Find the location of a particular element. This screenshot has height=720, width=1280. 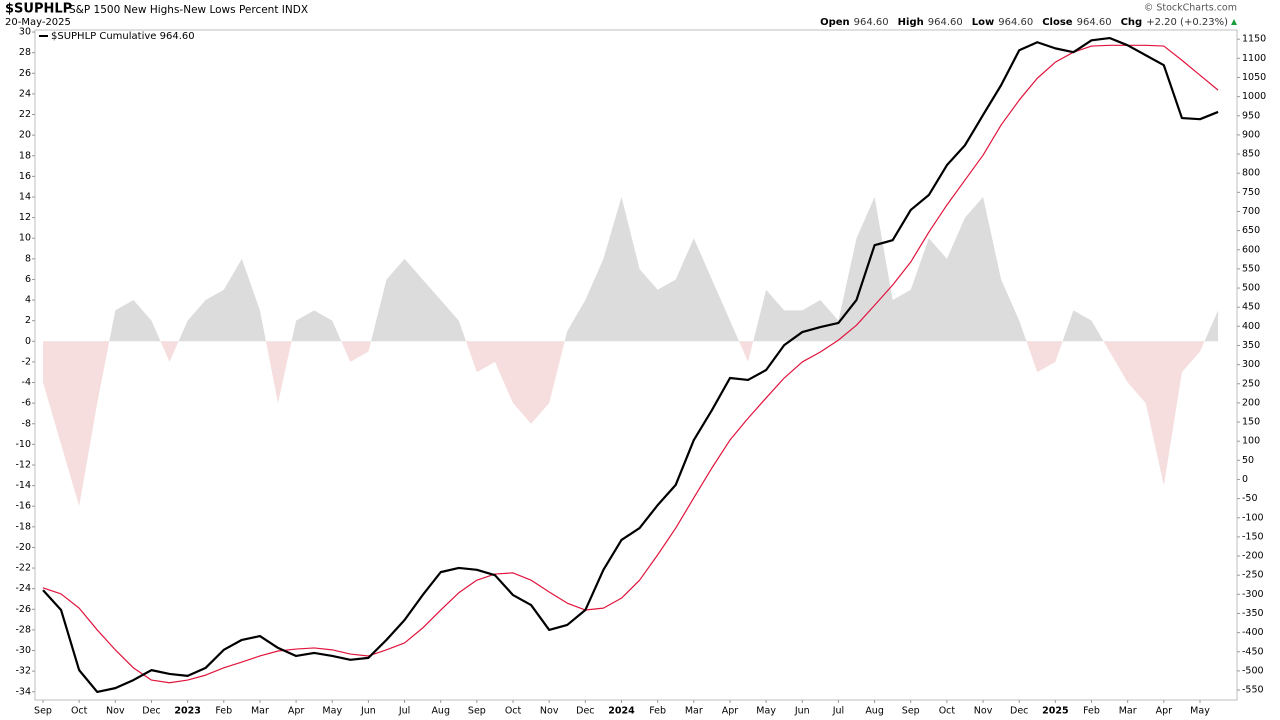

y-tick-label: 16 is located at coordinates (25, 176).